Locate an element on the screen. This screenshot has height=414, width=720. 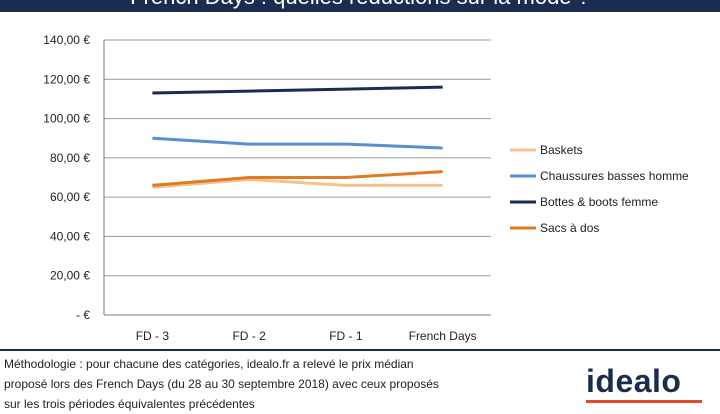
legend-label: Baskets is located at coordinates (561, 150).